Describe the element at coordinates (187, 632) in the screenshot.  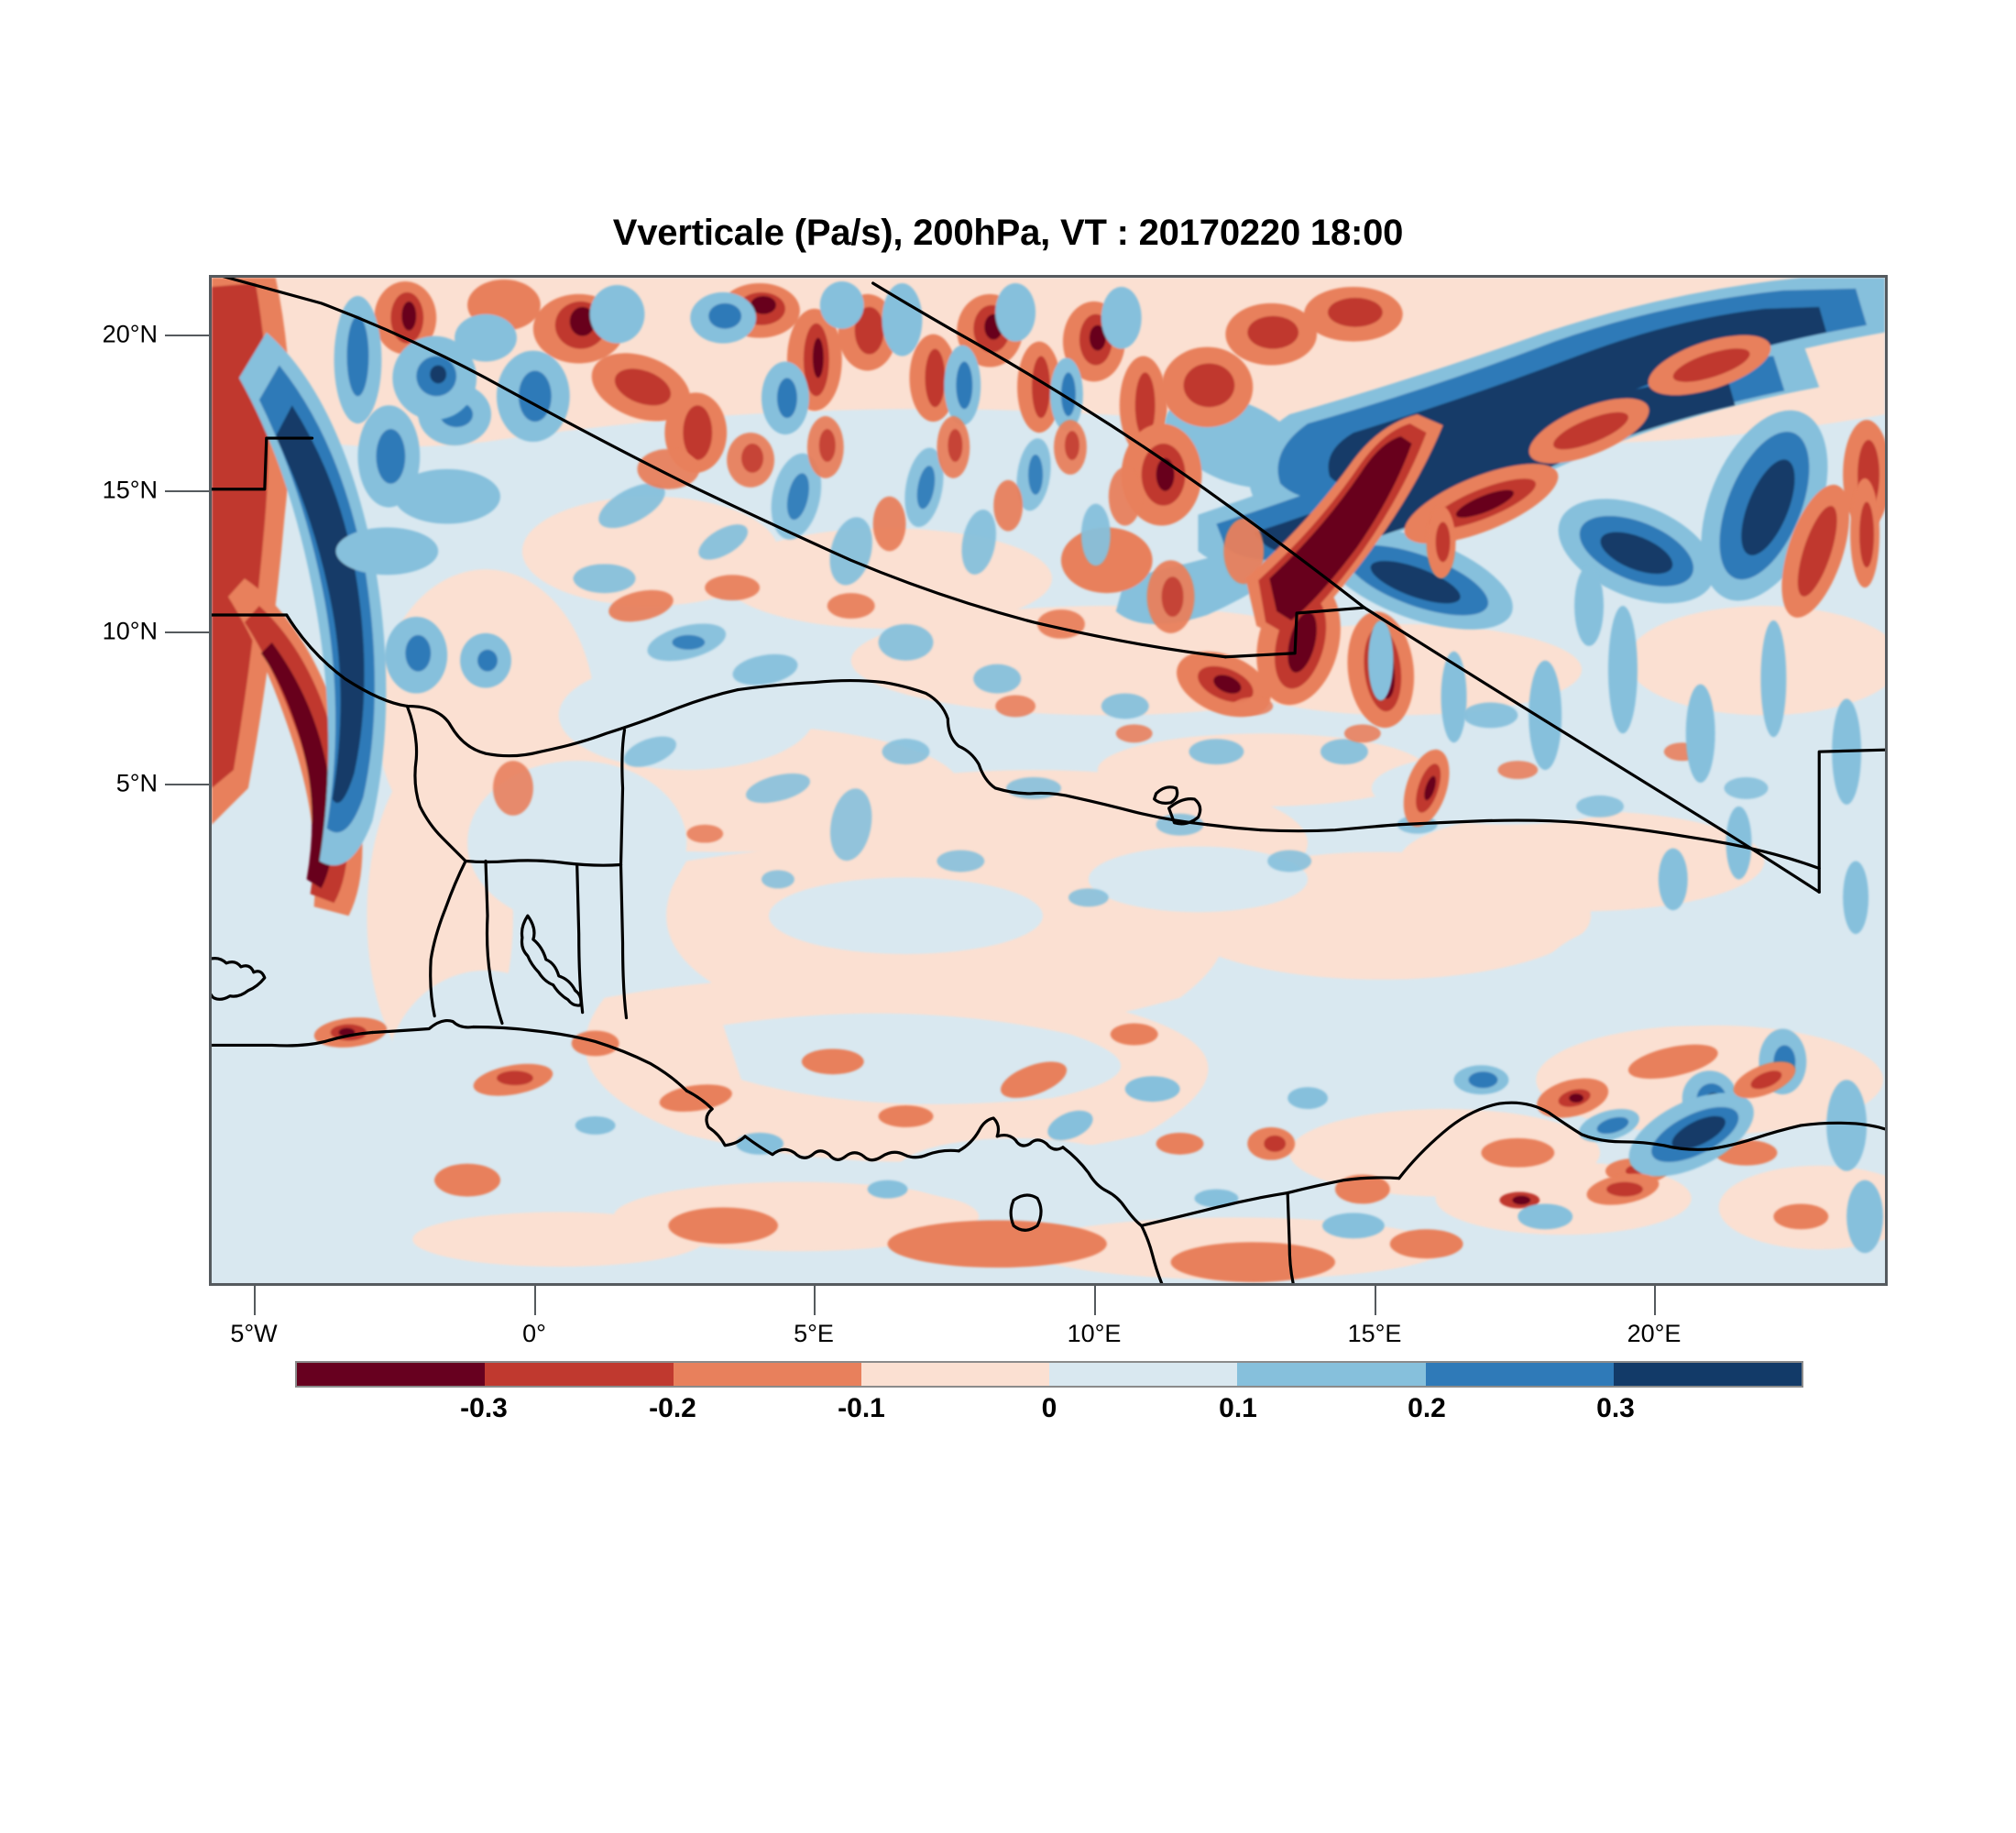
I see `lat-tick-10N` at that location.